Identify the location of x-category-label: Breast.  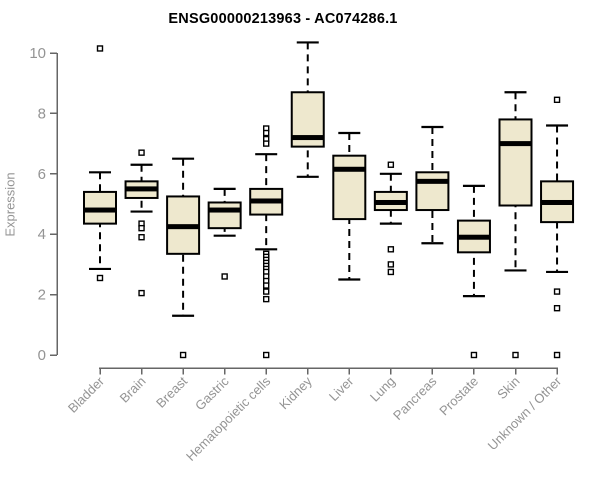
(171, 391).